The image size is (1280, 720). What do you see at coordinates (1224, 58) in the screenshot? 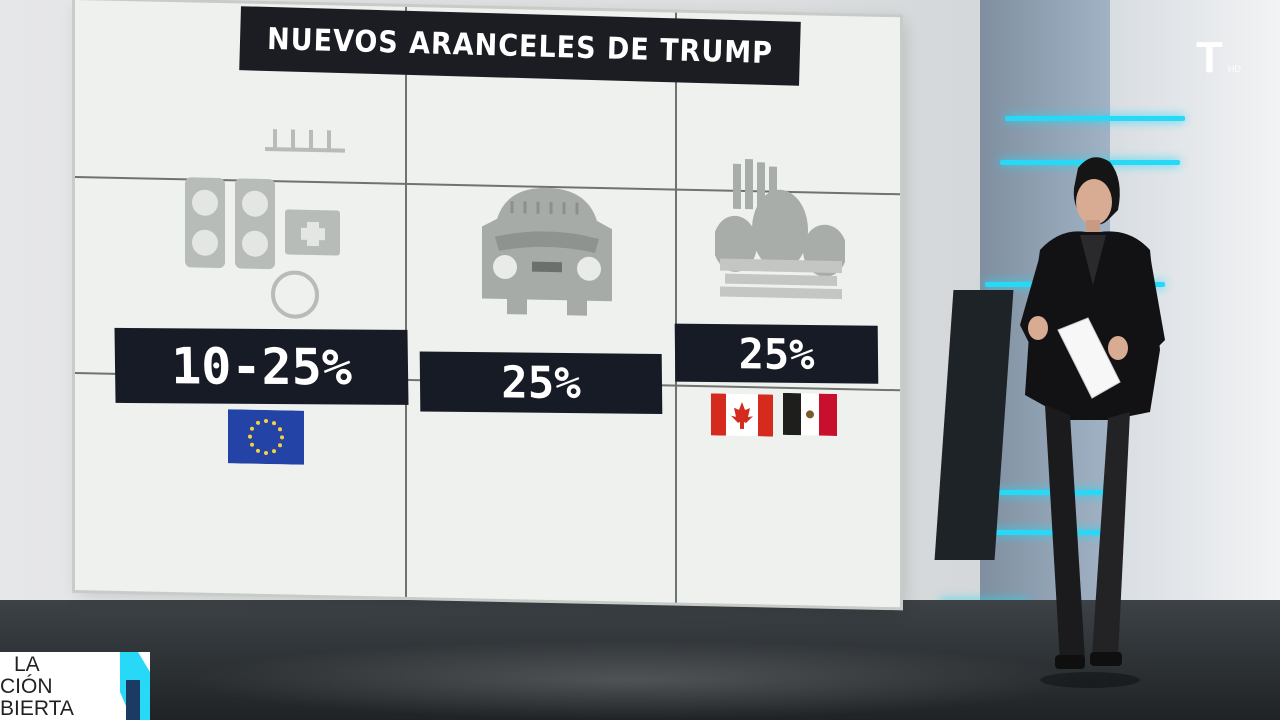
I see `channel-logo: T HD` at bounding box center [1224, 58].